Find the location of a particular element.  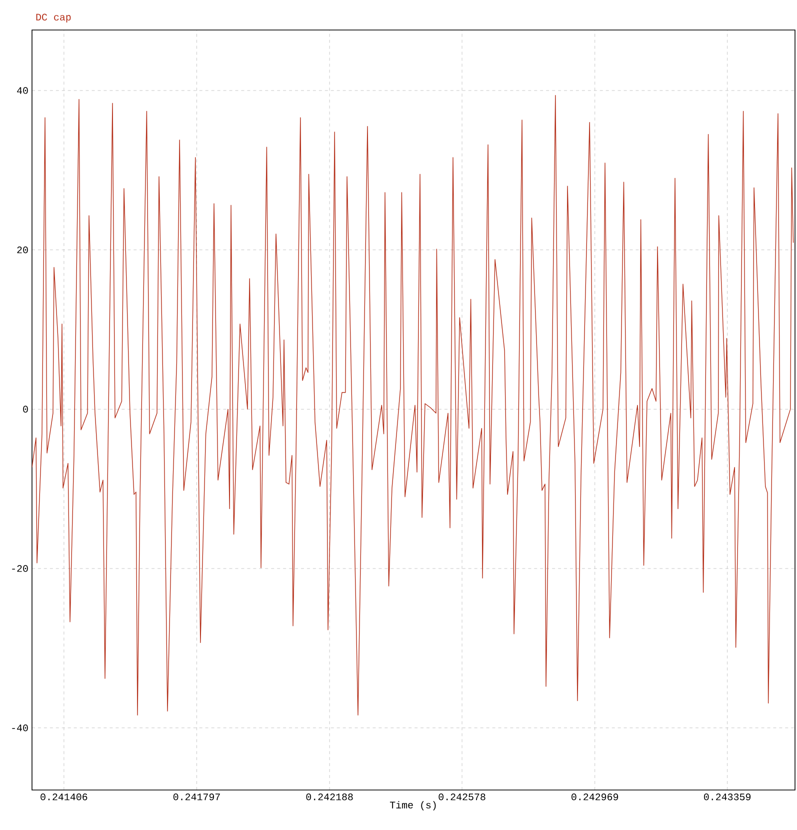

y-tick-label: -40 is located at coordinates (20, 728).